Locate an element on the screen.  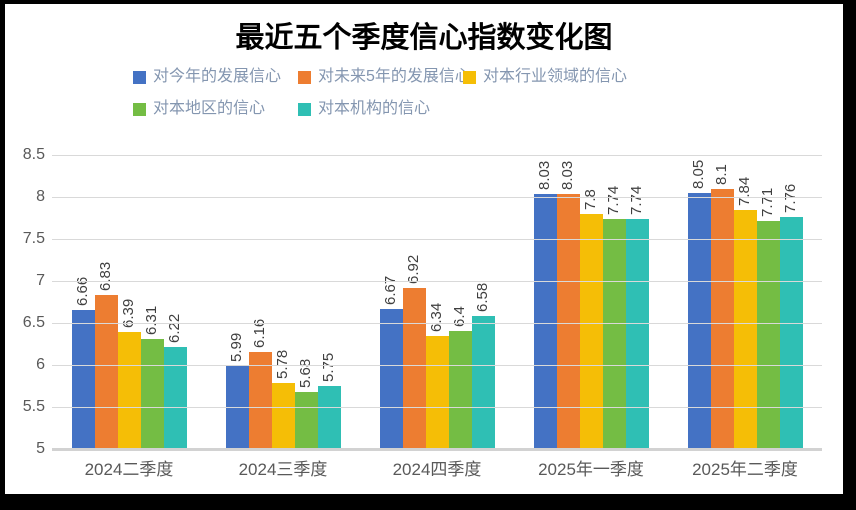
x-axis-line is located at coordinates (437, 449).